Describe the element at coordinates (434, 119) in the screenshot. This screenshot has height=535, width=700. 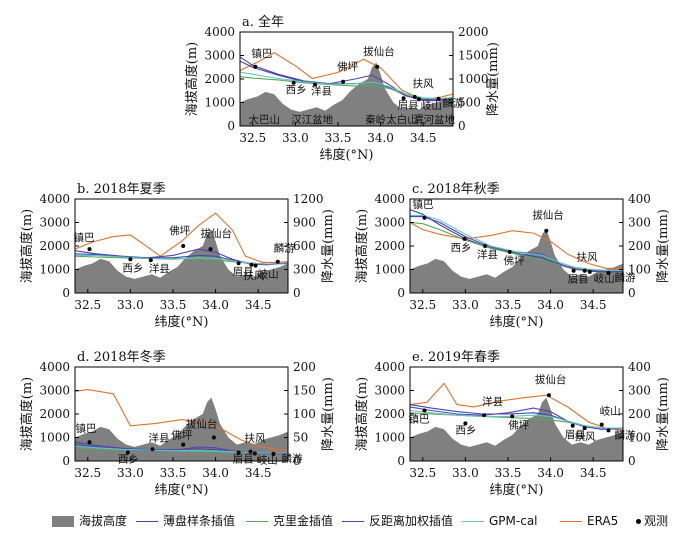
I see `panel-1-terrain-label-3: 渭河盆地` at that location.